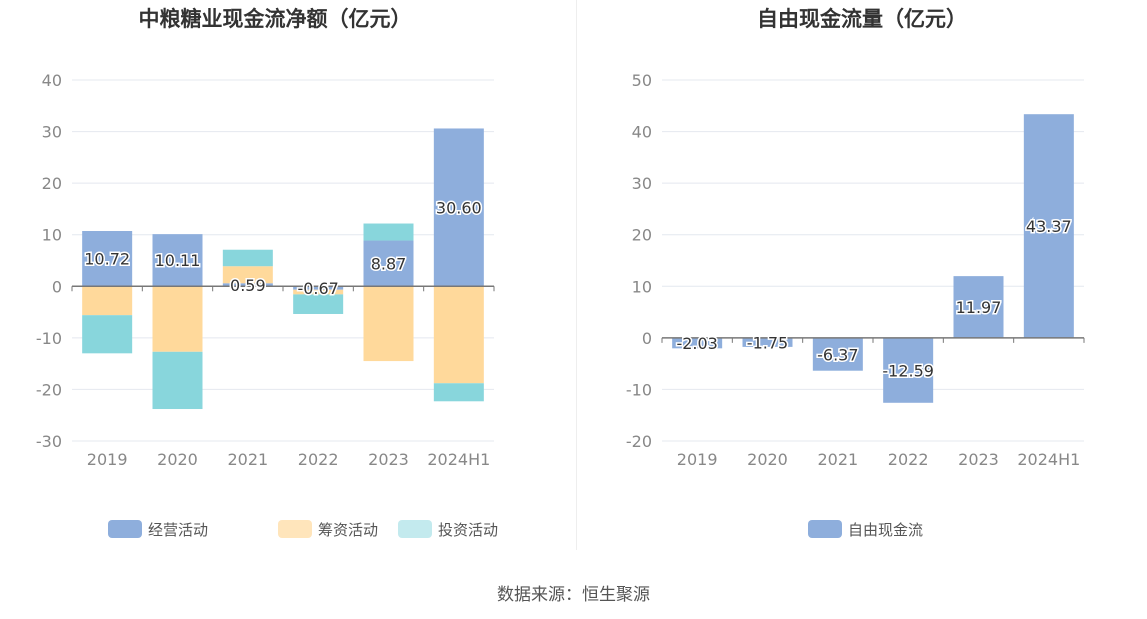 The height and width of the screenshot is (619, 1147). What do you see at coordinates (639, 441) in the screenshot?
I see `chart-right-ytick-label: -20` at bounding box center [639, 441].